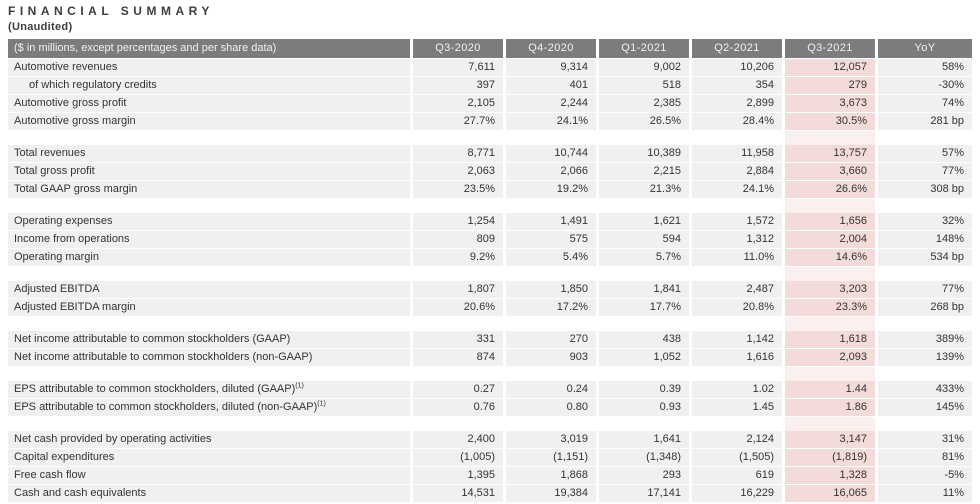 Image resolution: width=980 pixels, height=504 pixels. I want to click on cell-value: 7,611, so click(458, 67).